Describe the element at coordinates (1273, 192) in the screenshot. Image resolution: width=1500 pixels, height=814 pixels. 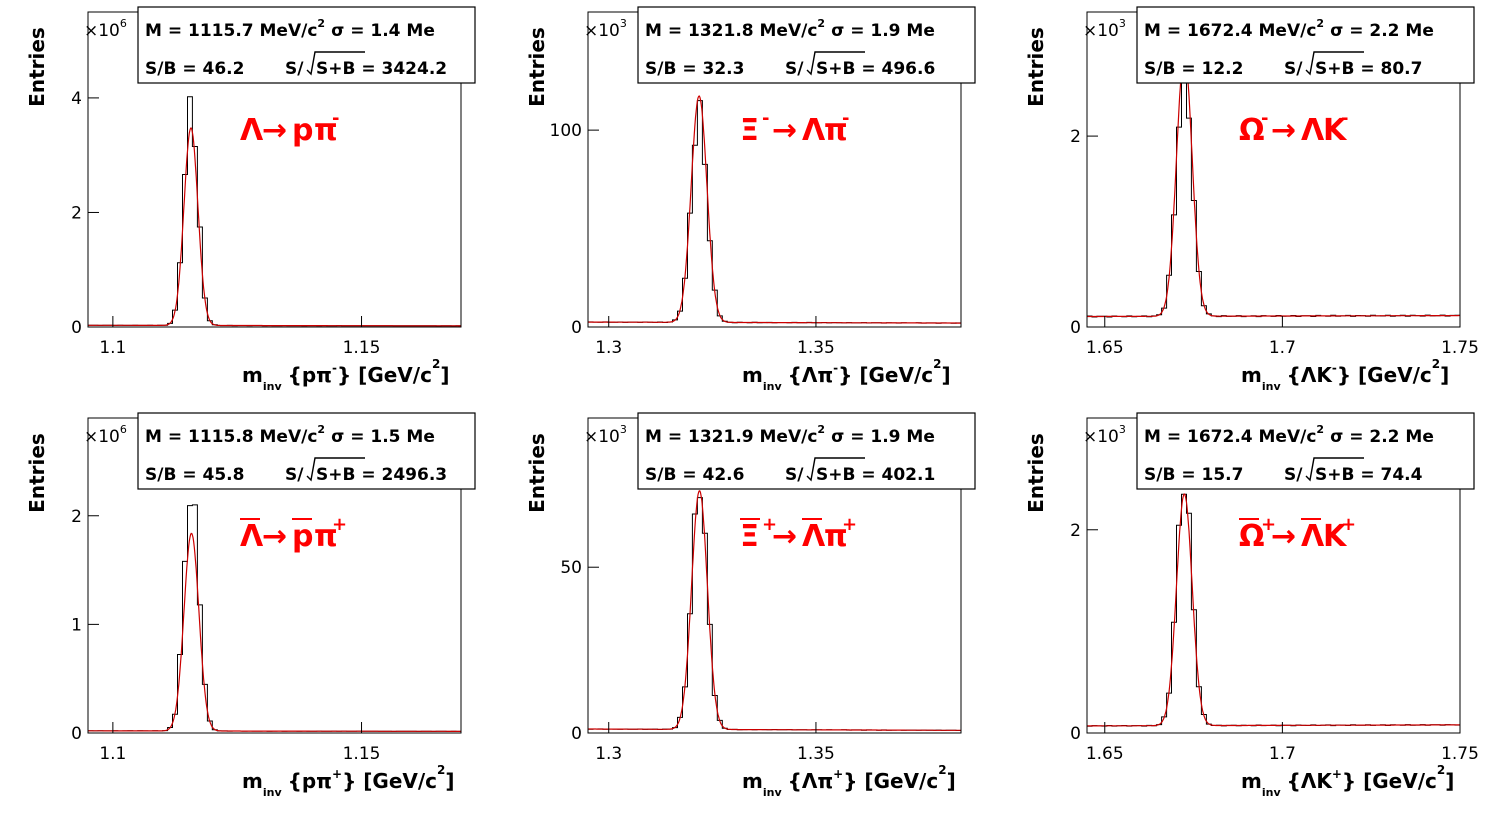
I see `histogram` at that location.